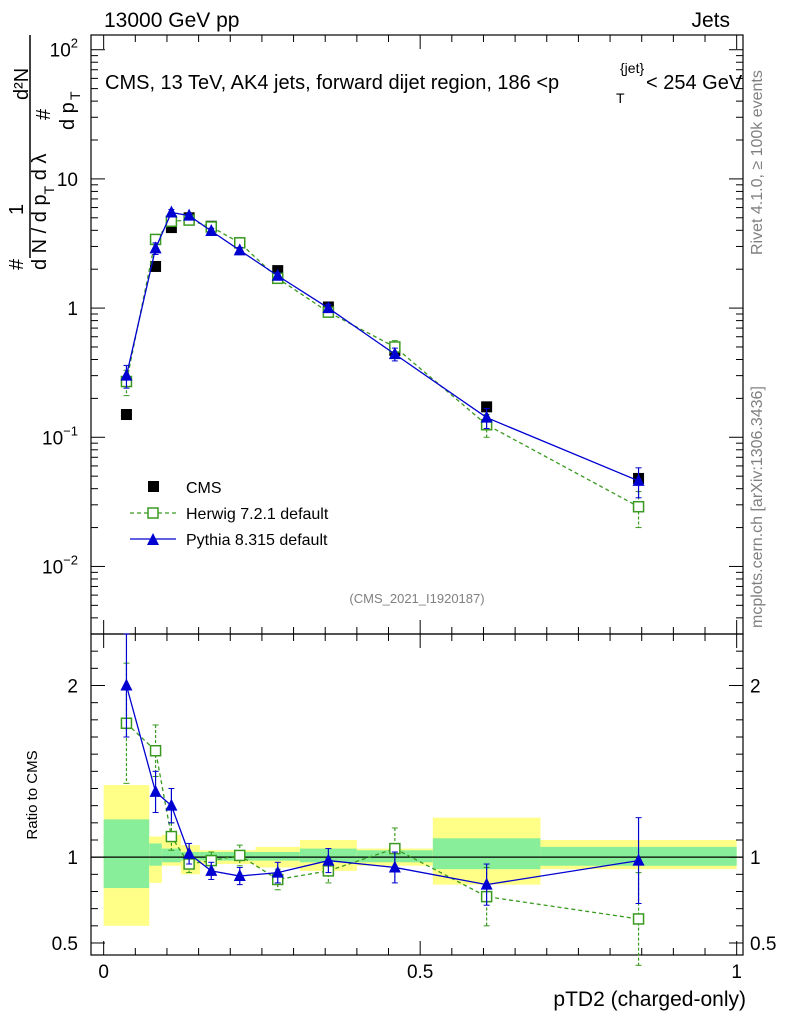 Image resolution: width=786 pixels, height=1024 pixels. Describe the element at coordinates (757, 507) in the screenshot. I see `mcplots-label: mcplots.cern.ch [arXiv:1306.3436]` at that location.